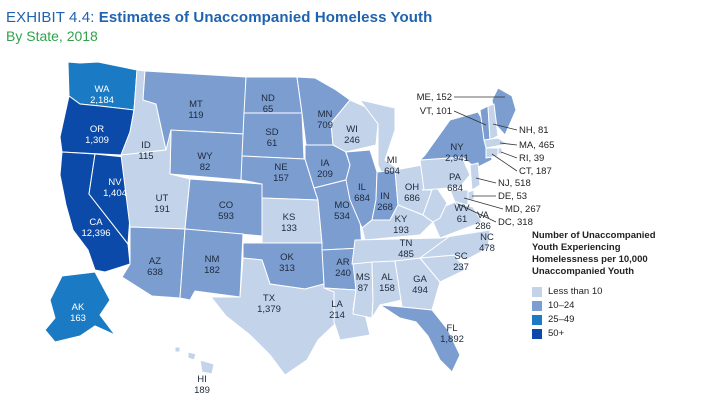 Image resolution: width=709 pixels, height=413 pixels. What do you see at coordinates (115, 193) in the screenshot?
I see `state-value: 1,404` at bounding box center [115, 193].